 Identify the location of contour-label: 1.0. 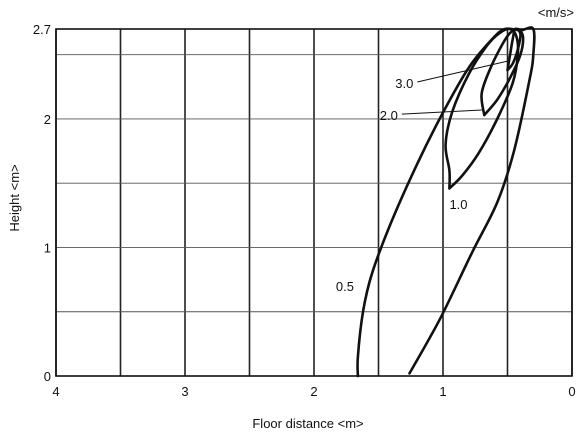
(458, 204).